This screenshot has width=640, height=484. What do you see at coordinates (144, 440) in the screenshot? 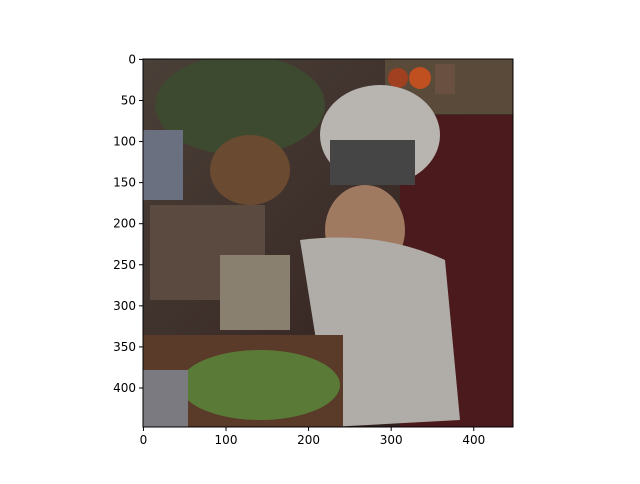
I see `x-tick-label: 0` at bounding box center [144, 440].